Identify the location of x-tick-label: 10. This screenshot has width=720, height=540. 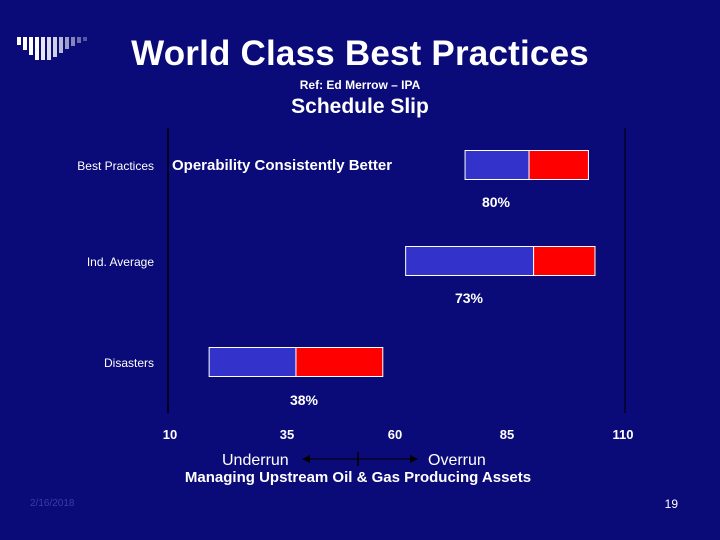
(170, 434).